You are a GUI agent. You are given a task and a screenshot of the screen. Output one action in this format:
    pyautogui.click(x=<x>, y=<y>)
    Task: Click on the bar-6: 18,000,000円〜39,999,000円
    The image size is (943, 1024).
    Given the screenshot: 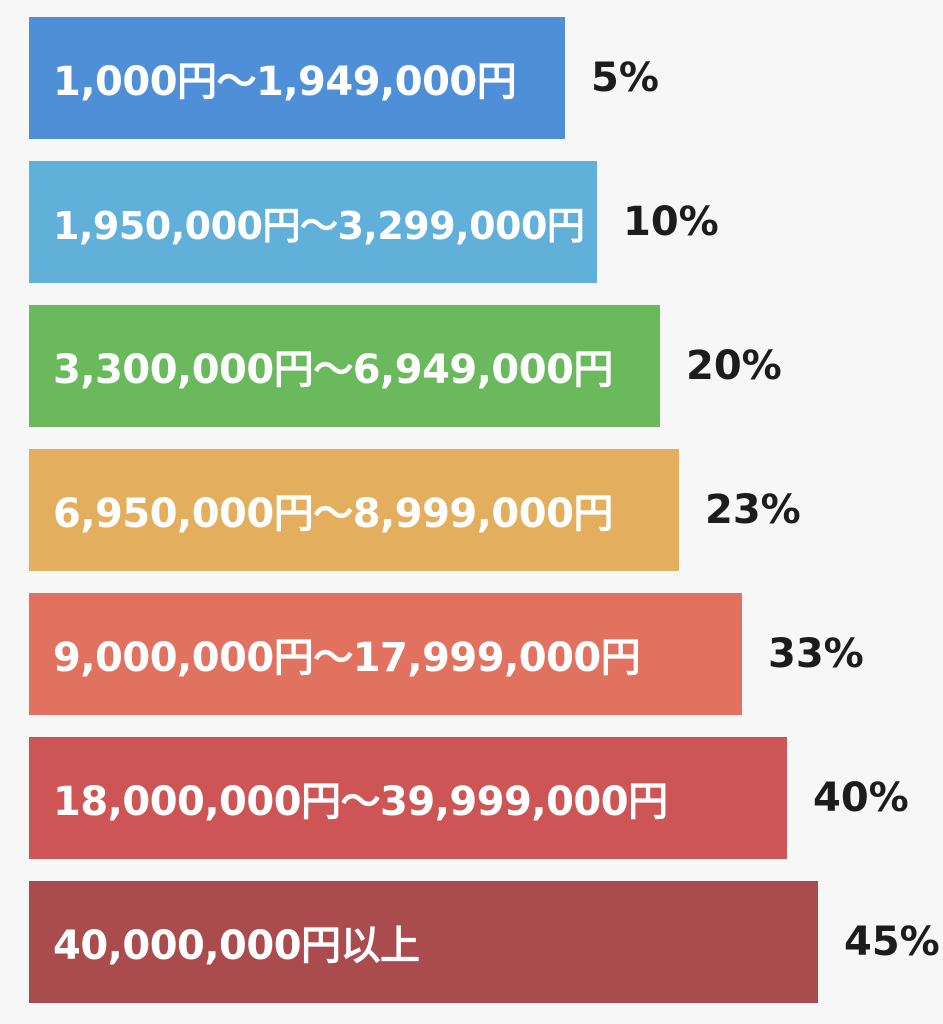 What is the action you would take?
    pyautogui.click(x=408, y=798)
    